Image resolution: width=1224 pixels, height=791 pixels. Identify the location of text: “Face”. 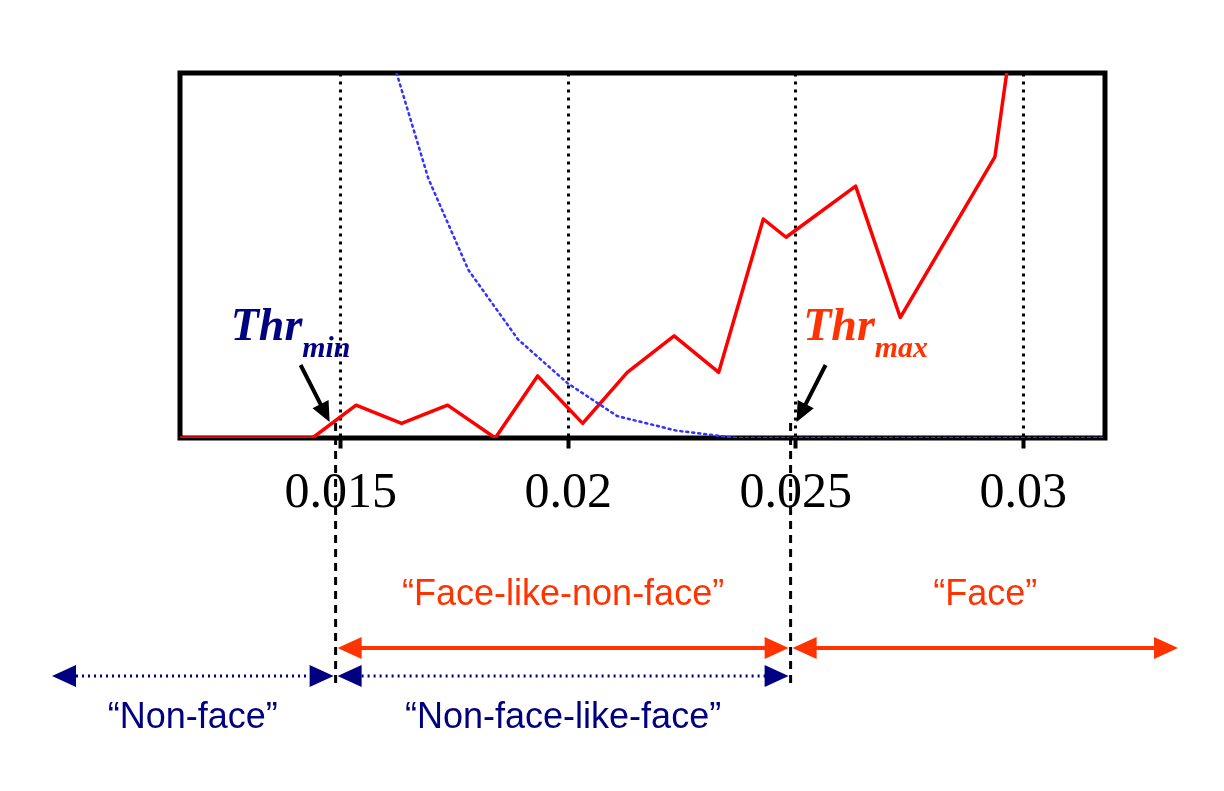
(985, 592).